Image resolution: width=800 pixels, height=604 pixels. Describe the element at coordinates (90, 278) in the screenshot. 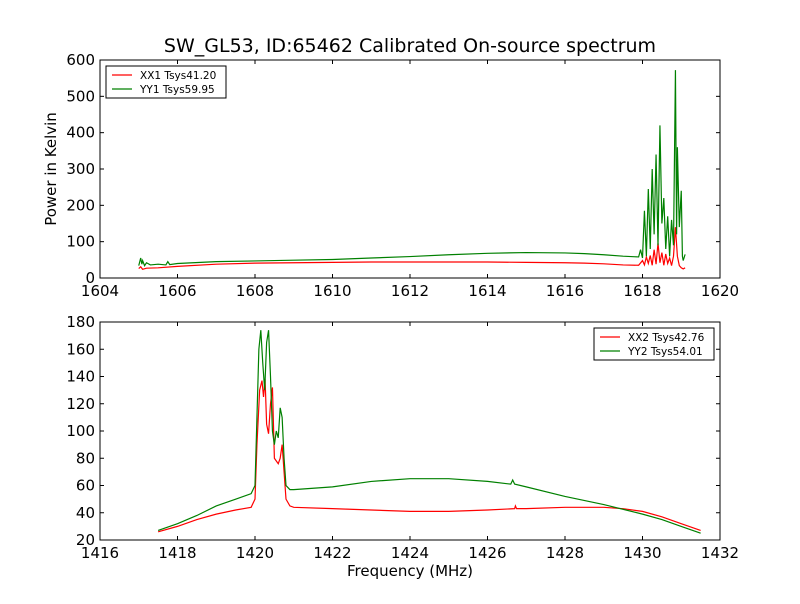

I see `top-ytick-label: 0` at that location.